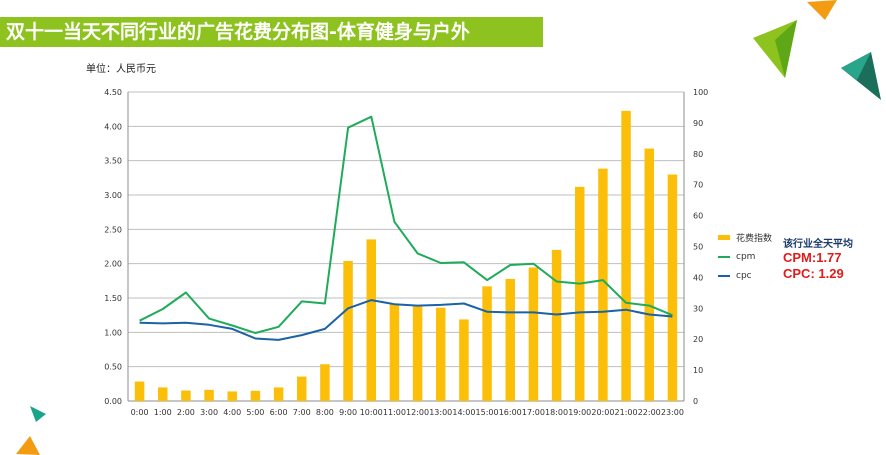  What do you see at coordinates (348, 412) in the screenshot?
I see `x-tick-label: 9:00` at bounding box center [348, 412].